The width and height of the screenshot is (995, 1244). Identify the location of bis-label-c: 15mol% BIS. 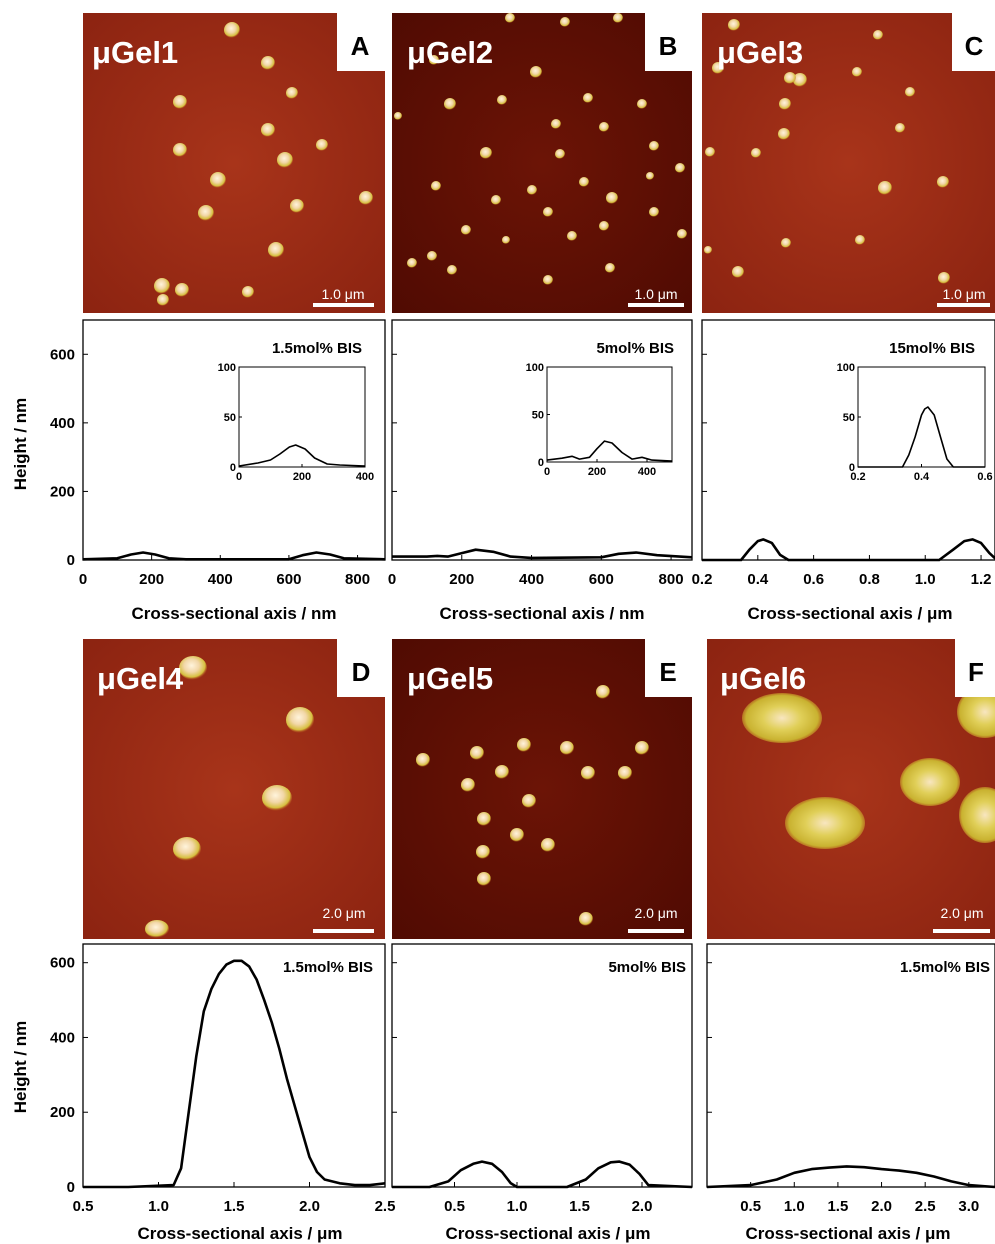
(932, 348).